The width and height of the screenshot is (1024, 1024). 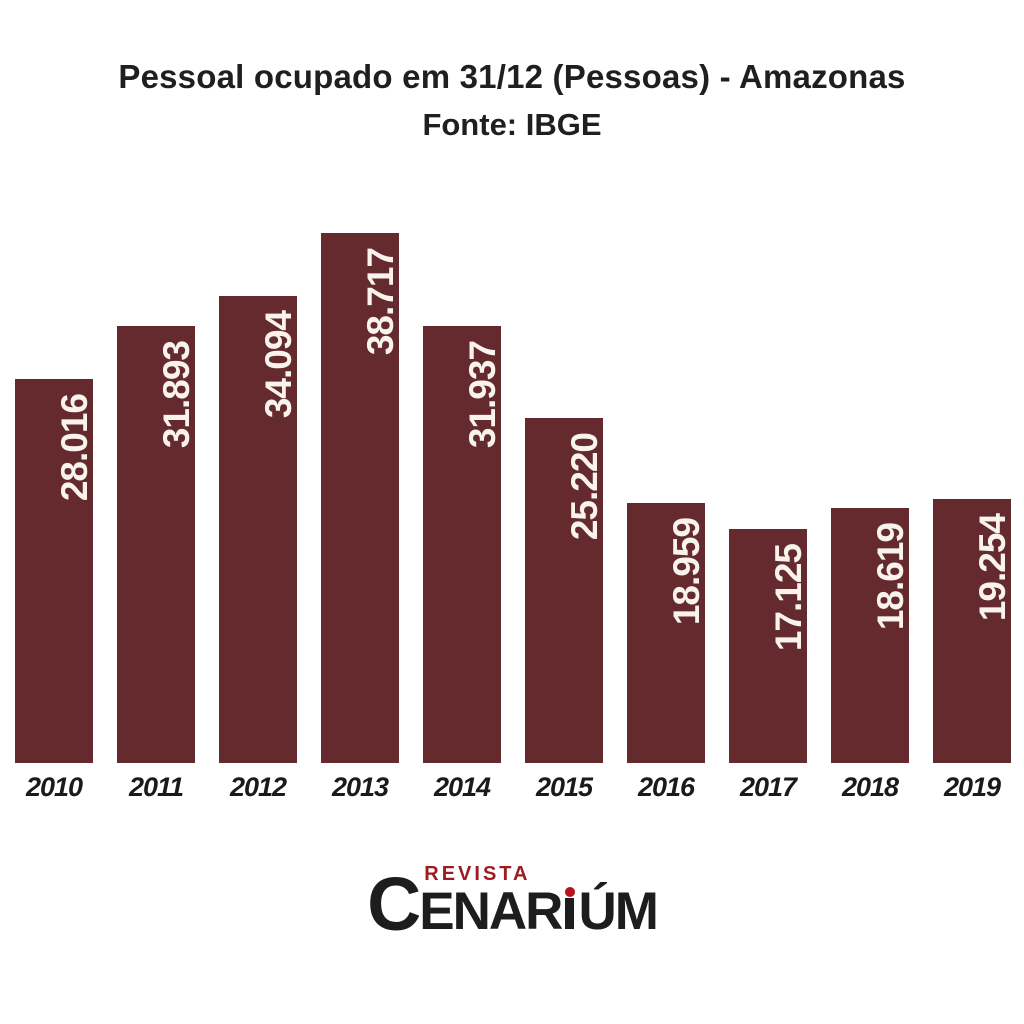 I want to click on x-axis-labels: 2010 2011 2012 2013 2014 2015 2016 2017 2018 2019, so click(x=513, y=787).